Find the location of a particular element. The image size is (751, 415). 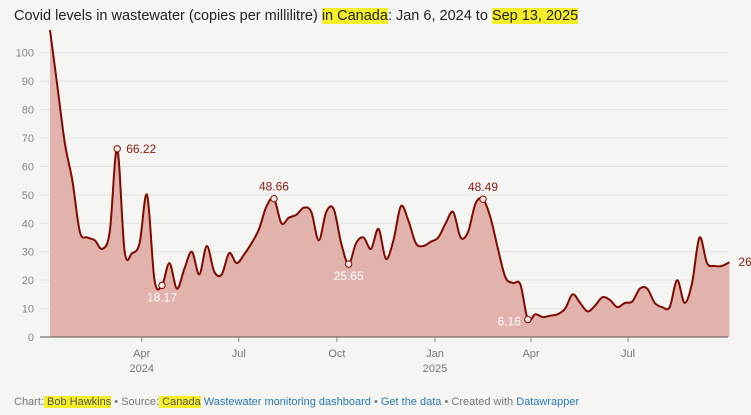

annotation-label: 25.65 is located at coordinates (349, 276).